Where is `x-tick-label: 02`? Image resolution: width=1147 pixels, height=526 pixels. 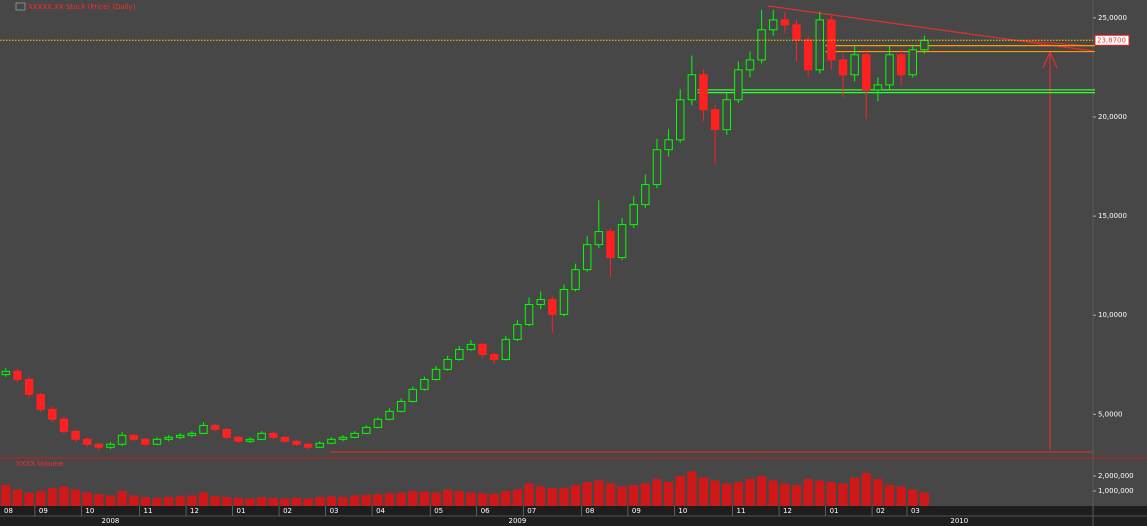 x-tick-label: 02 is located at coordinates (287, 511).